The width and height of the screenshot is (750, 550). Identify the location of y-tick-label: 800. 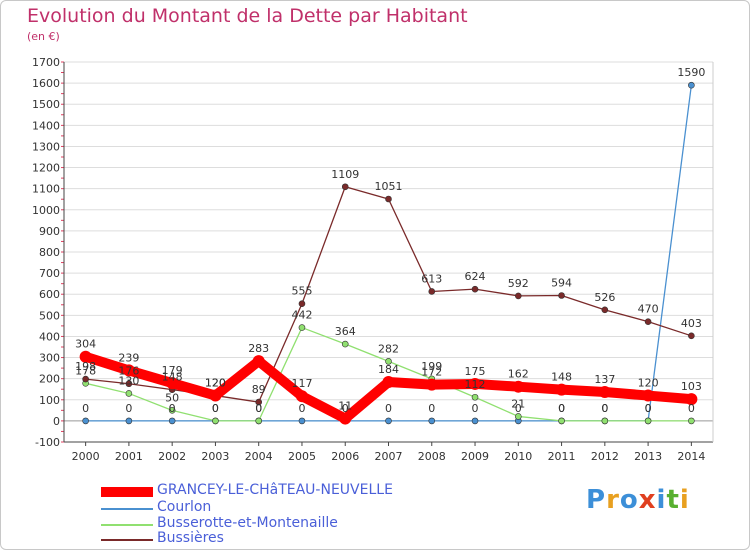
(49, 252).